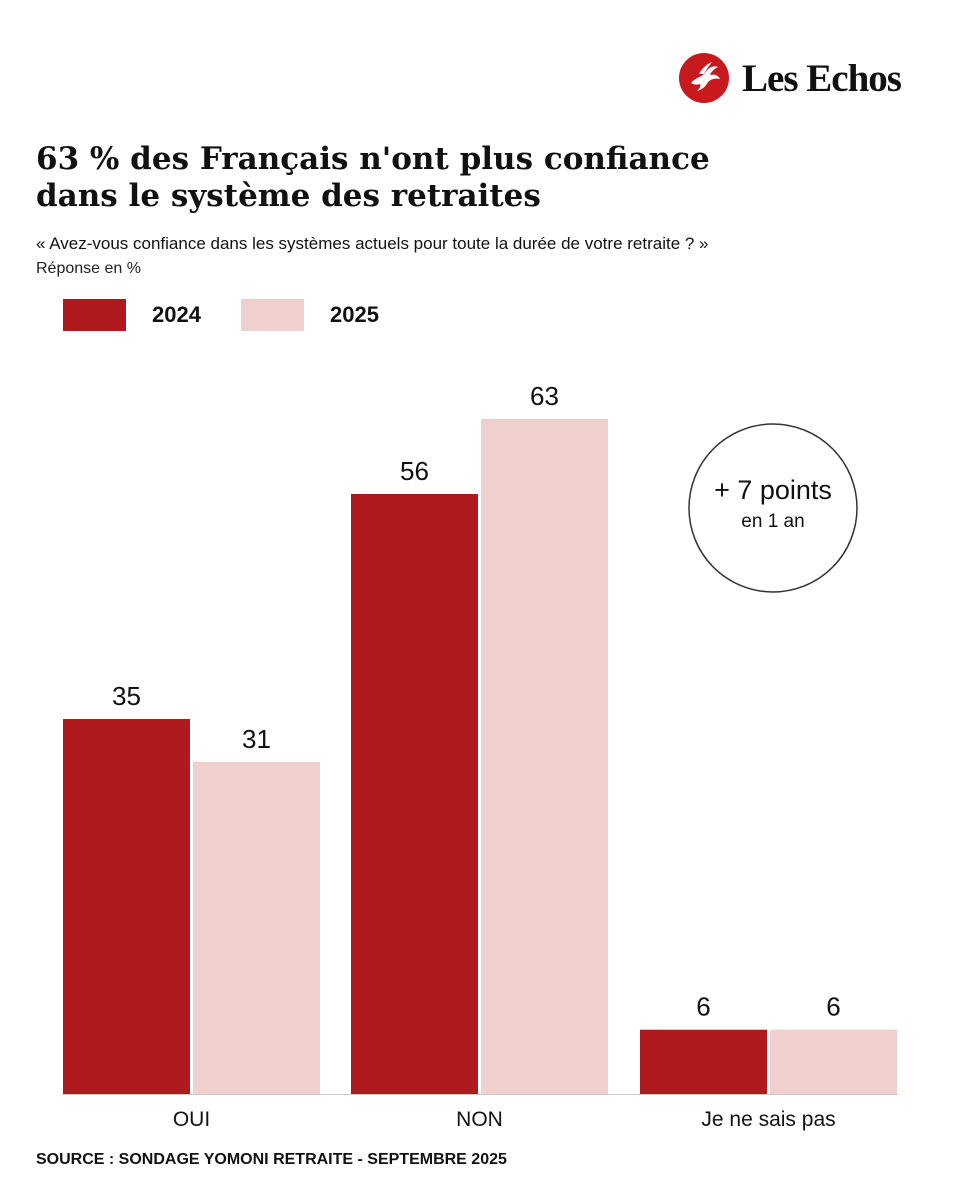 The width and height of the screenshot is (961, 1200). I want to click on legend-label-2024: 2024, so click(176, 314).